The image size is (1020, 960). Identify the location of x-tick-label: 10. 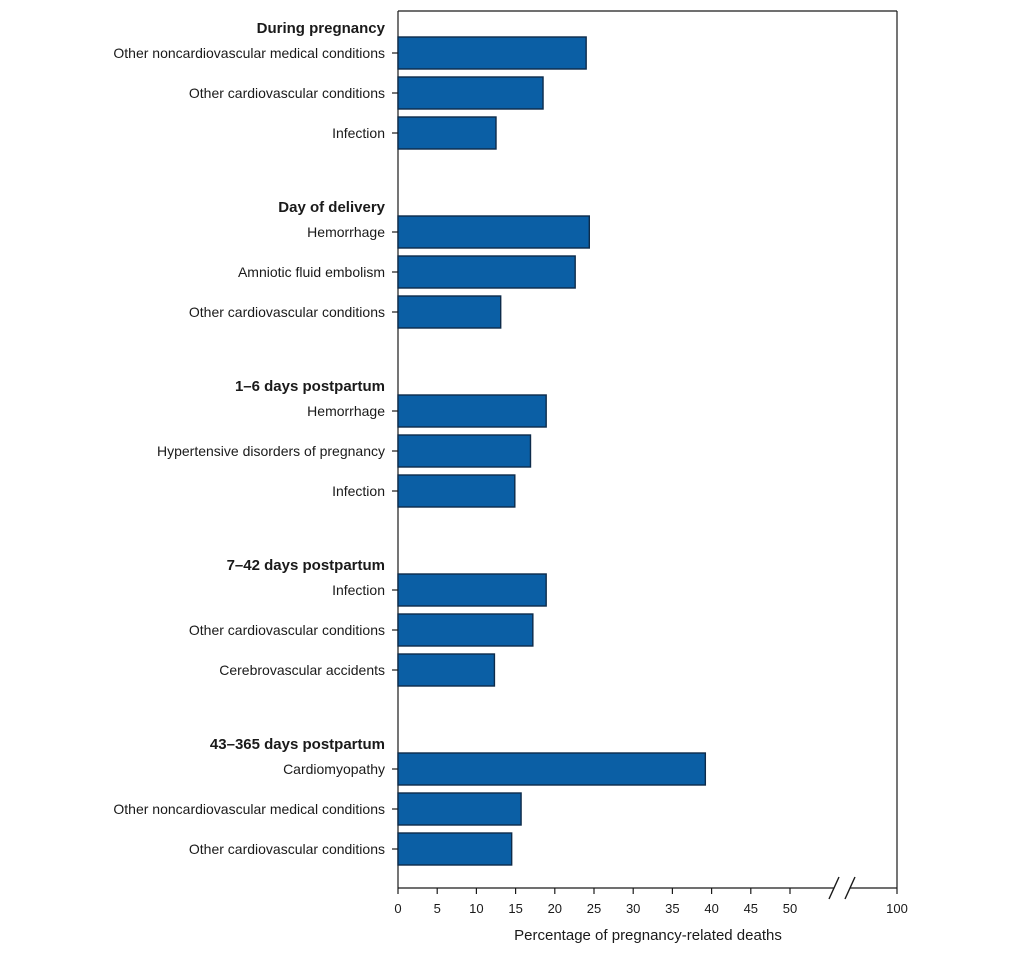
(476, 908).